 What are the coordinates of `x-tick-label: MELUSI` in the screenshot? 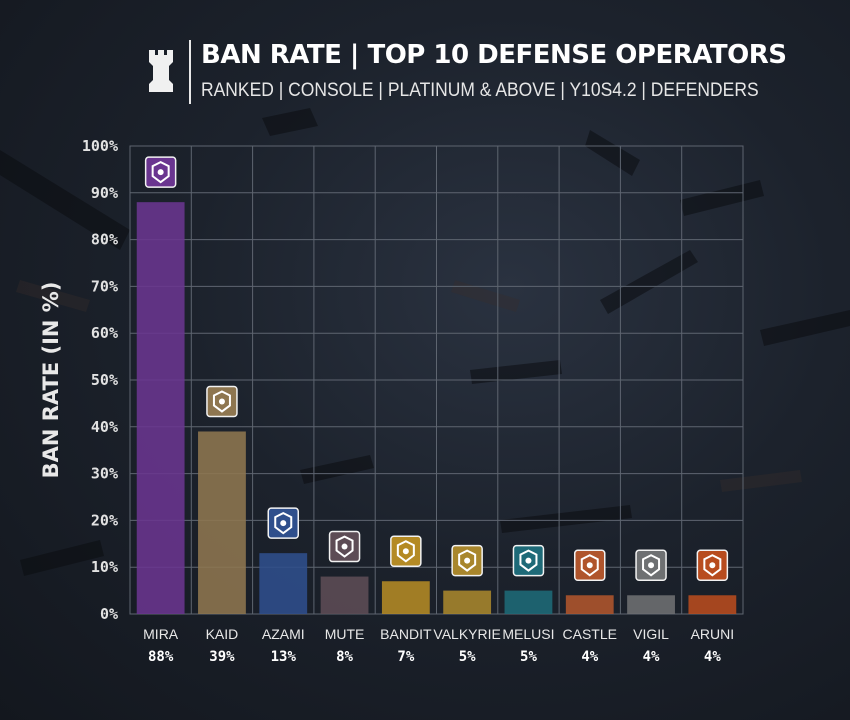 It's located at (528, 634).